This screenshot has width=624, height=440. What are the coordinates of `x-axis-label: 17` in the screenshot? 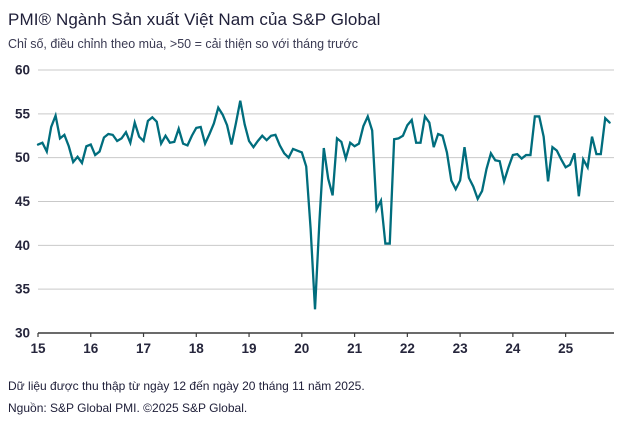 It's located at (143, 348).